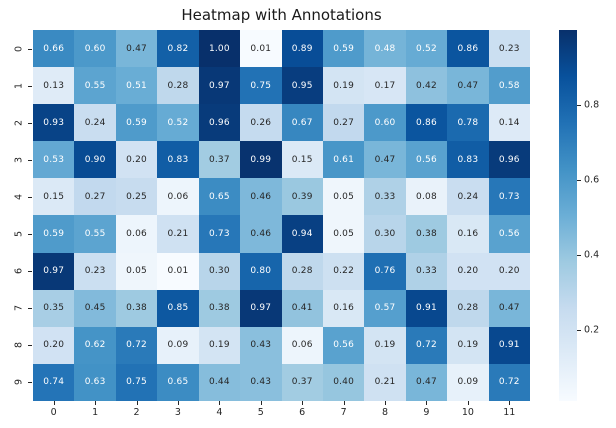  Describe the element at coordinates (219, 197) in the screenshot. I see `heatmap-cell: 0.65` at that location.